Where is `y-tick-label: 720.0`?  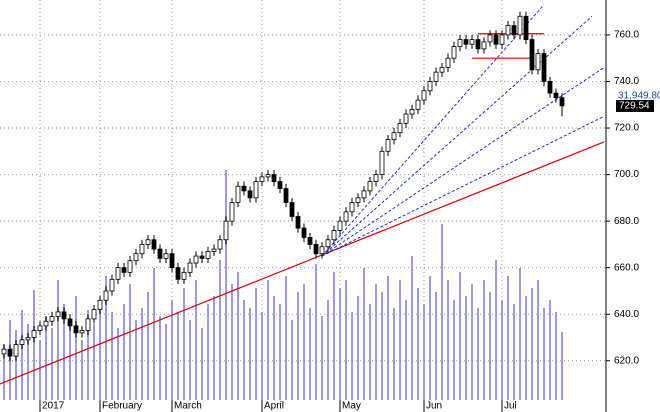 y-tick-label: 720.0 is located at coordinates (626, 128).